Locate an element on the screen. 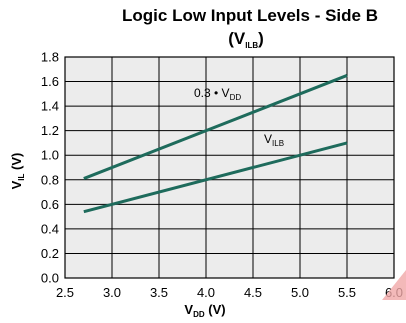  y-tick-label: 1.6 is located at coordinates (50, 81).